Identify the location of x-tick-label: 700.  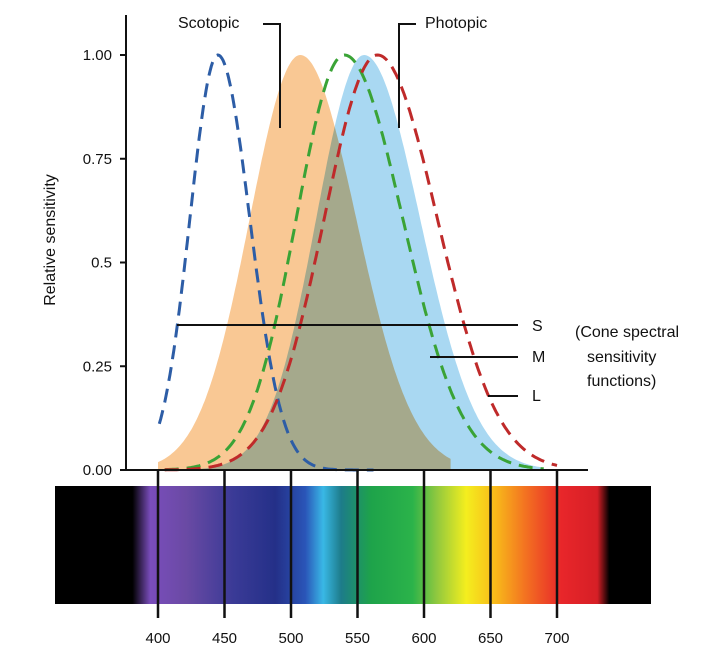
(556, 638).